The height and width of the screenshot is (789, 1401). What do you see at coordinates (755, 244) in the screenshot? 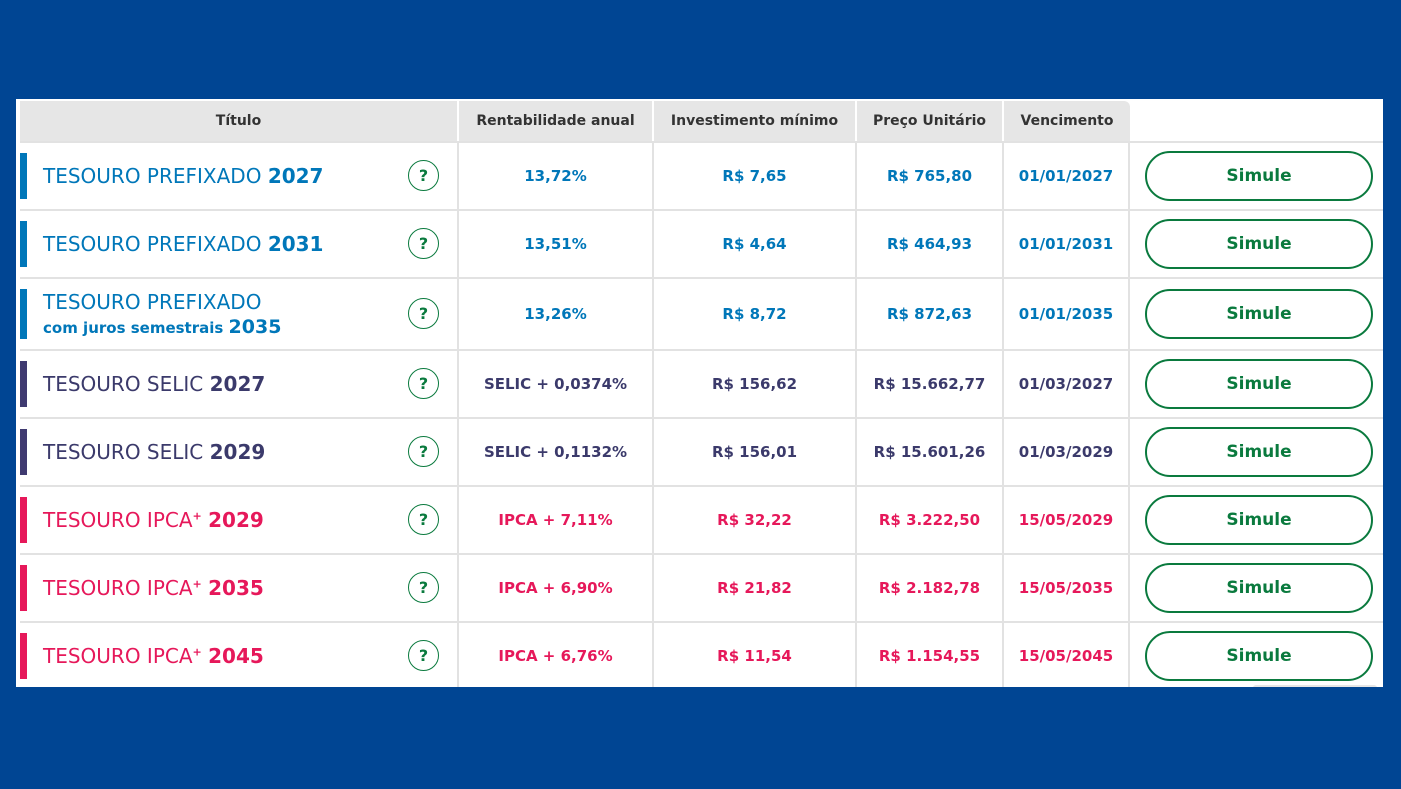
I see `investimento-value: R$ 4,64` at bounding box center [755, 244].